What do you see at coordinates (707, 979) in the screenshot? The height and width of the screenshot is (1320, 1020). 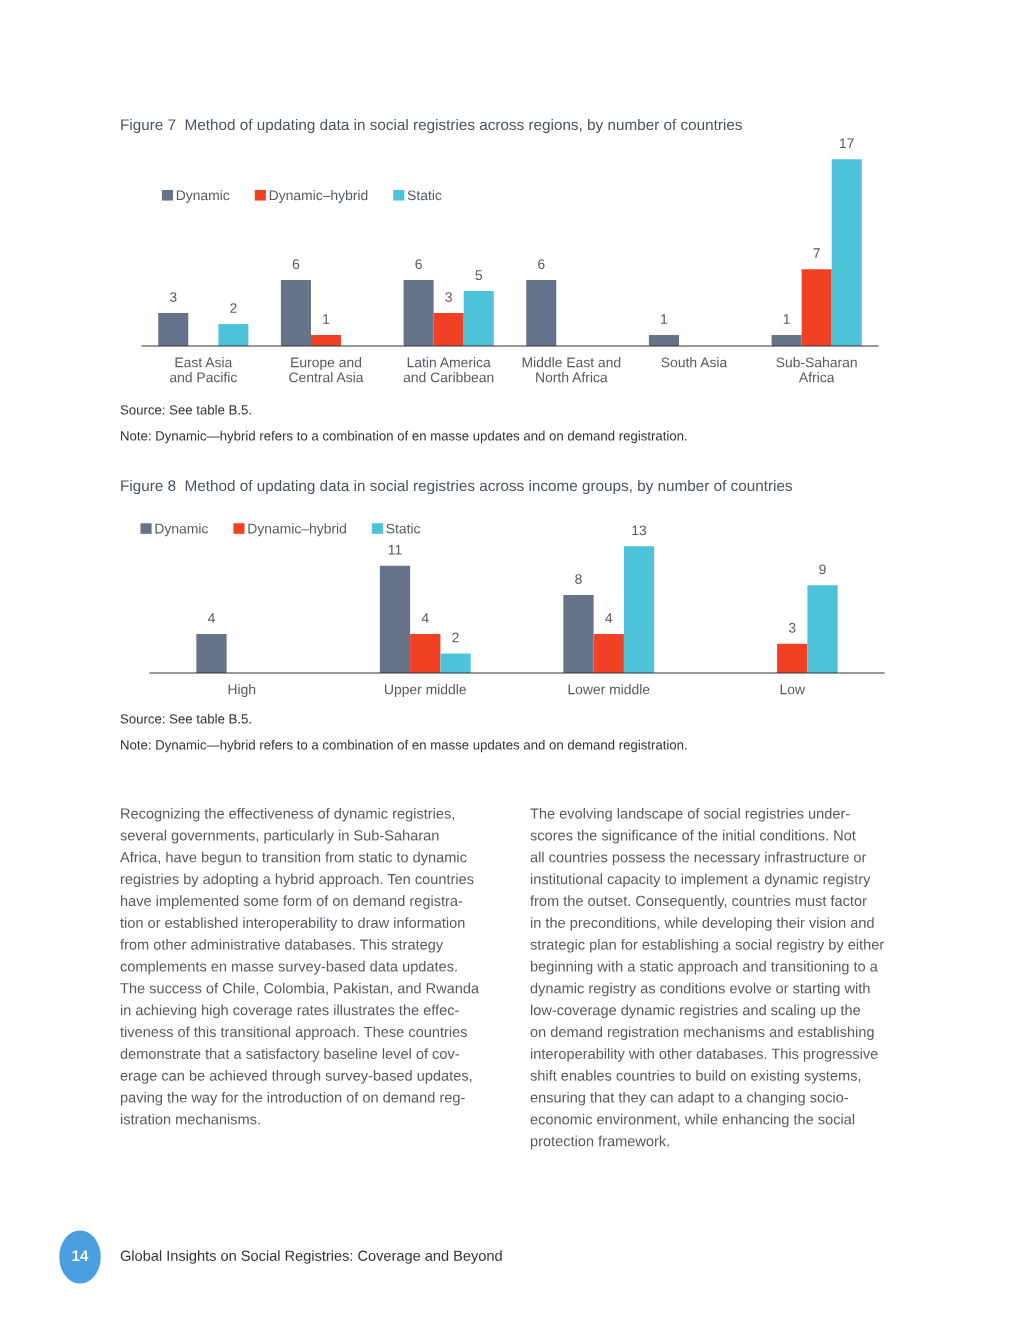 I see `text: The evolving landscape of social registries under- scores the significance of the initial conditions. Not all countries possess the necessary infrastructure or institutional capacity to implement a dynamic registry from the outset. Consequently, countries must factor in the preconditions, while developing their vision and strategic plan for establishing a social registry by either beginning with a static approach and transitioning to a dynamic registry as conditions evolve or starting with low-coverage dynamic registries and scaling up the on demand registration mechanisms and establishing interoperability with other databases. This progressive shift enables countries to build on existing systems, ensuring that they can adapt to a changing socio- economic environment, while enhancing the social protection framework.` at bounding box center [707, 979].